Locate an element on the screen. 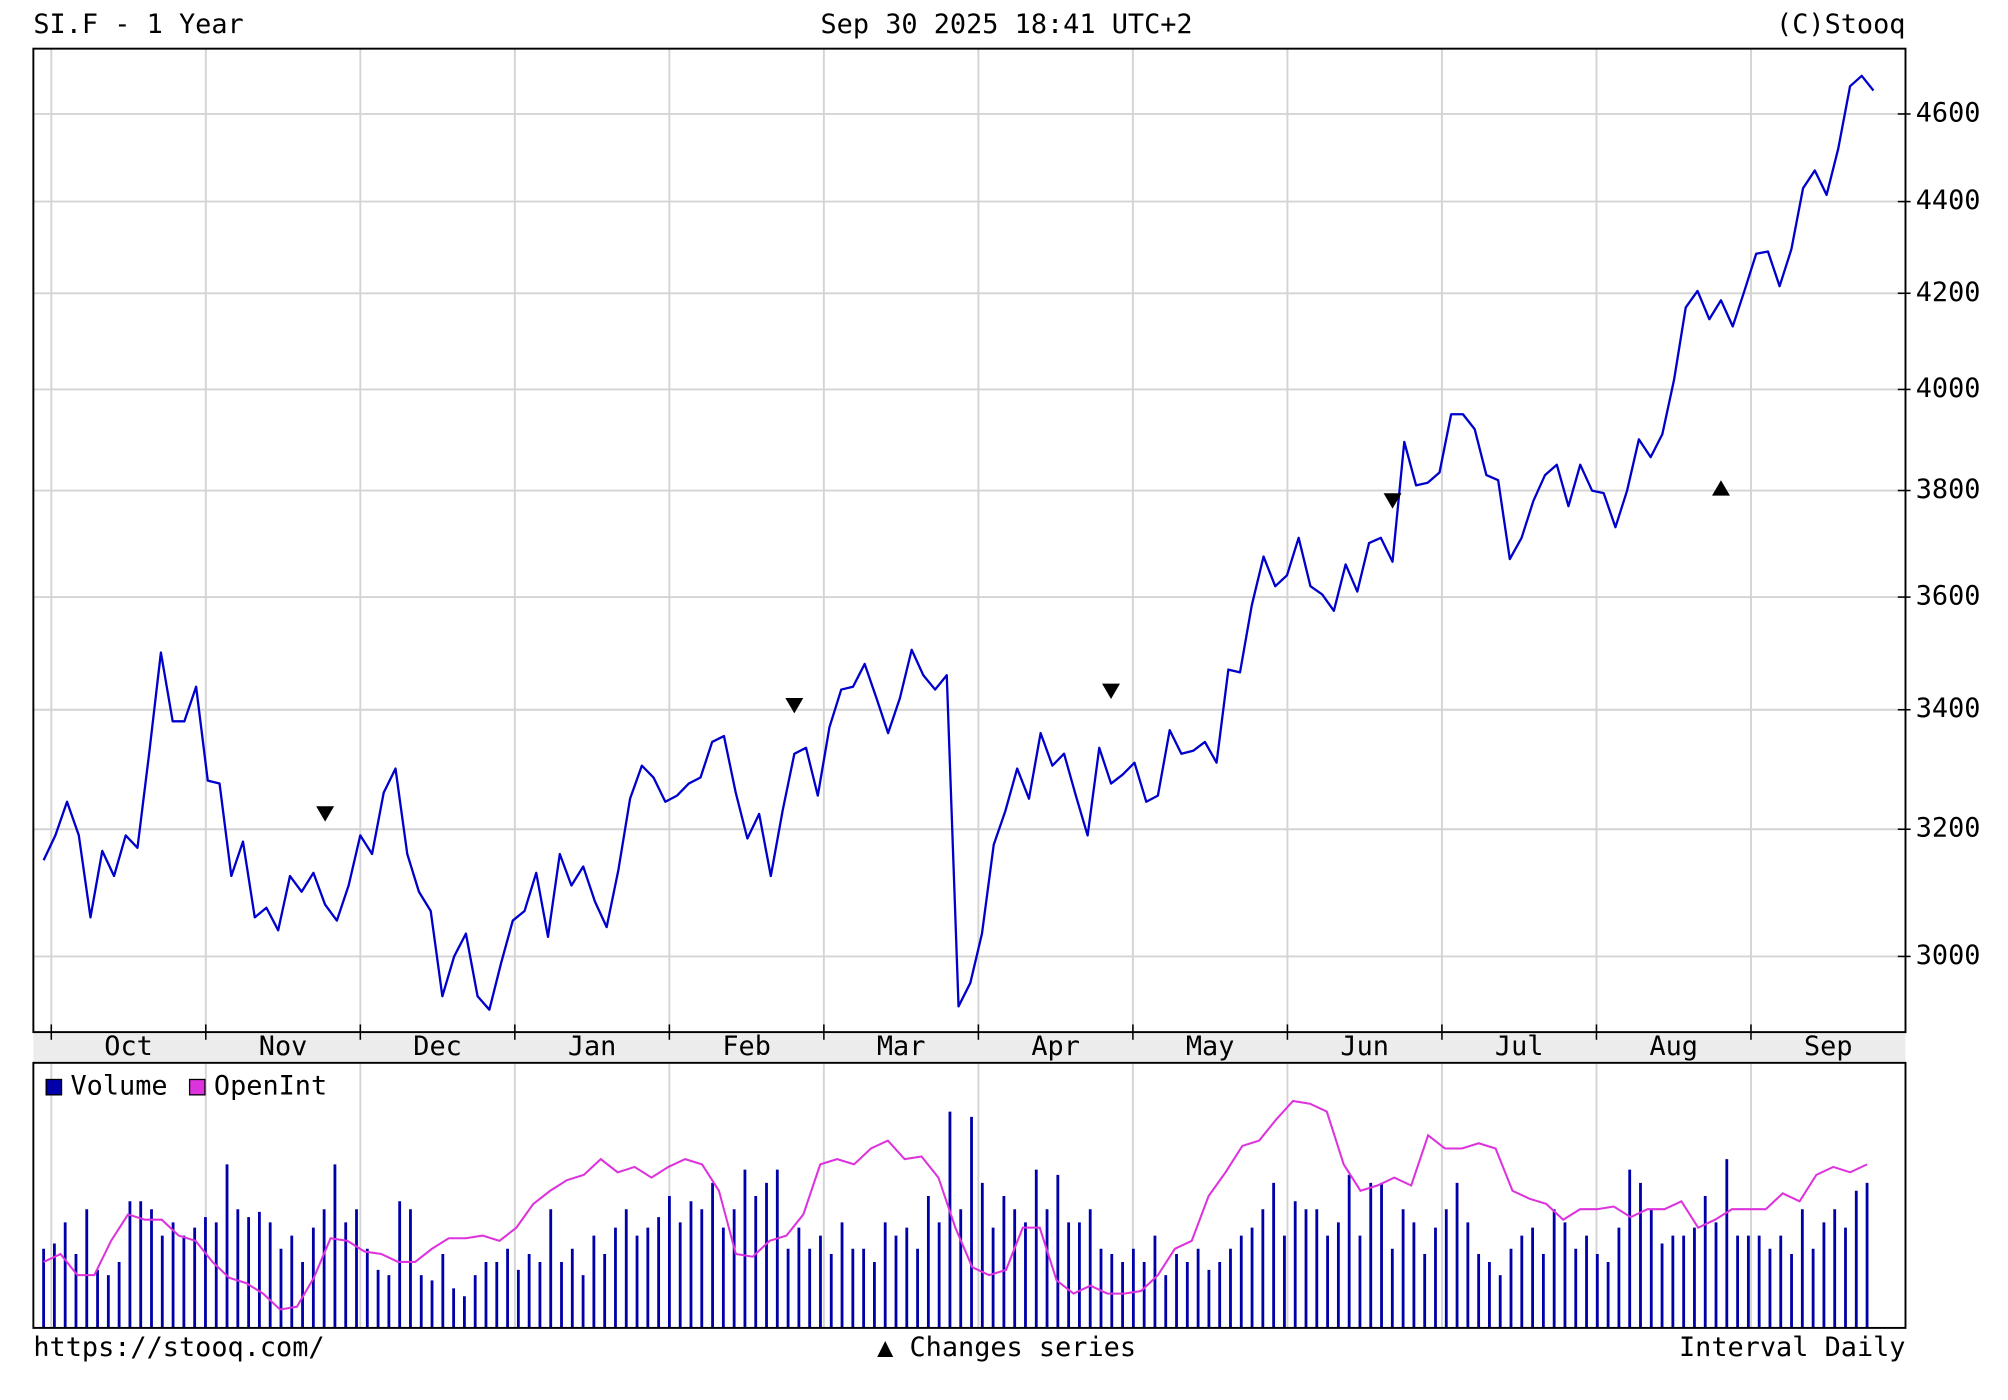  y-tick-label: 4400 is located at coordinates (1948, 200).